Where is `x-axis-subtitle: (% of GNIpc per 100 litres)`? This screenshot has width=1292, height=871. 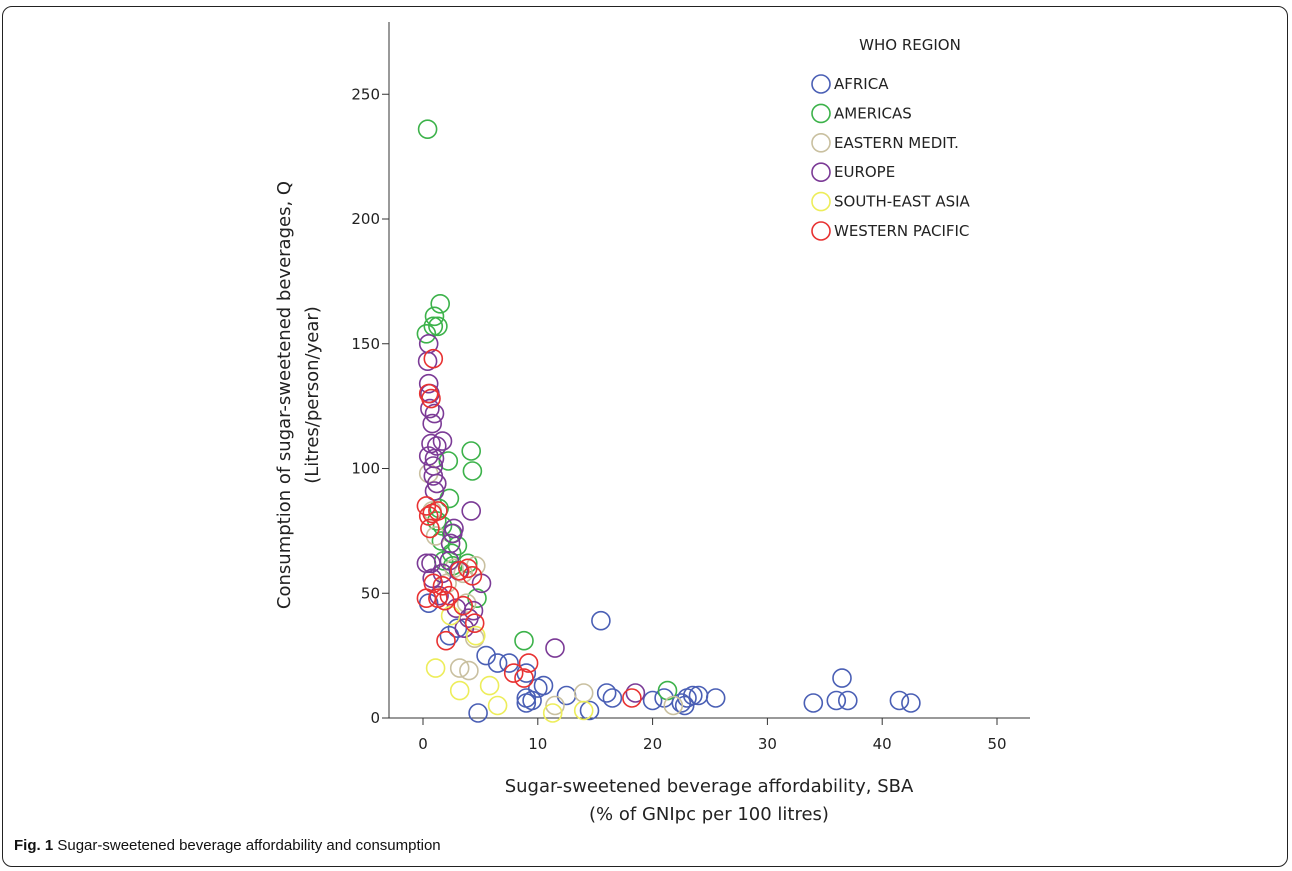 x-axis-subtitle: (% of GNIpc per 100 litres) is located at coordinates (709, 814).